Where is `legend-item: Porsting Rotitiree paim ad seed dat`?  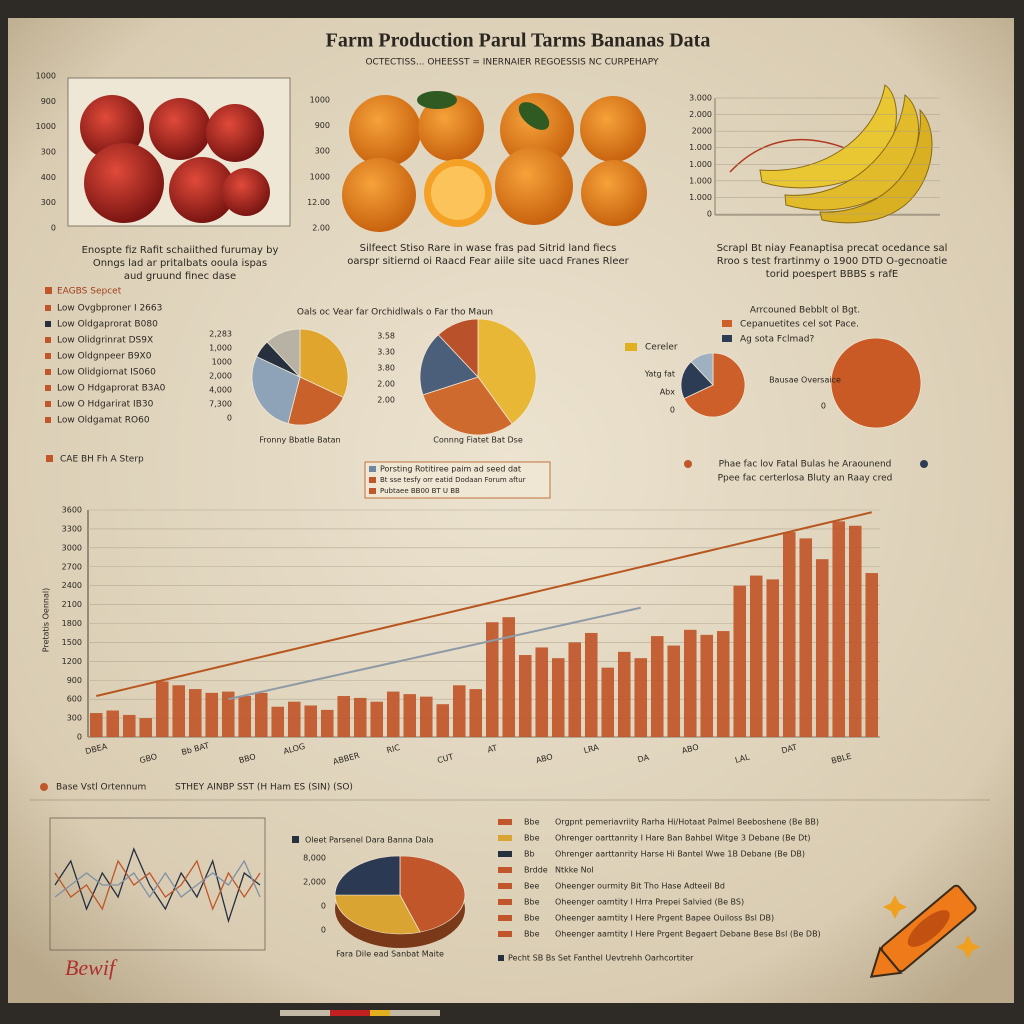 legend-item: Porsting Rotitiree paim ad seed dat is located at coordinates (450, 469).